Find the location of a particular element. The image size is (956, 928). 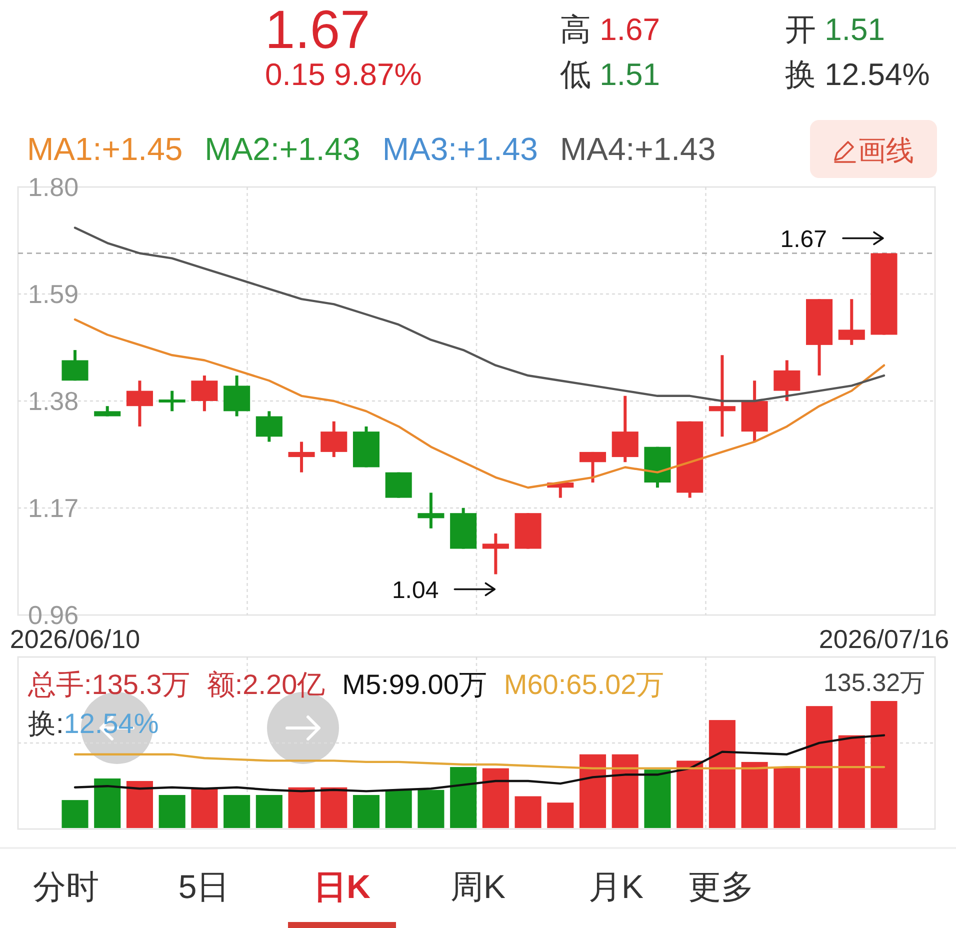

text: 开 1.51 is located at coordinates (835, 29).